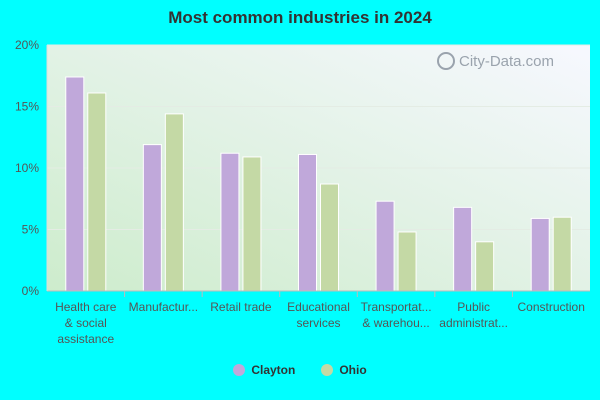 The image size is (600, 400). What do you see at coordinates (507, 61) in the screenshot?
I see `watermark-text: City-Data.com` at bounding box center [507, 61].